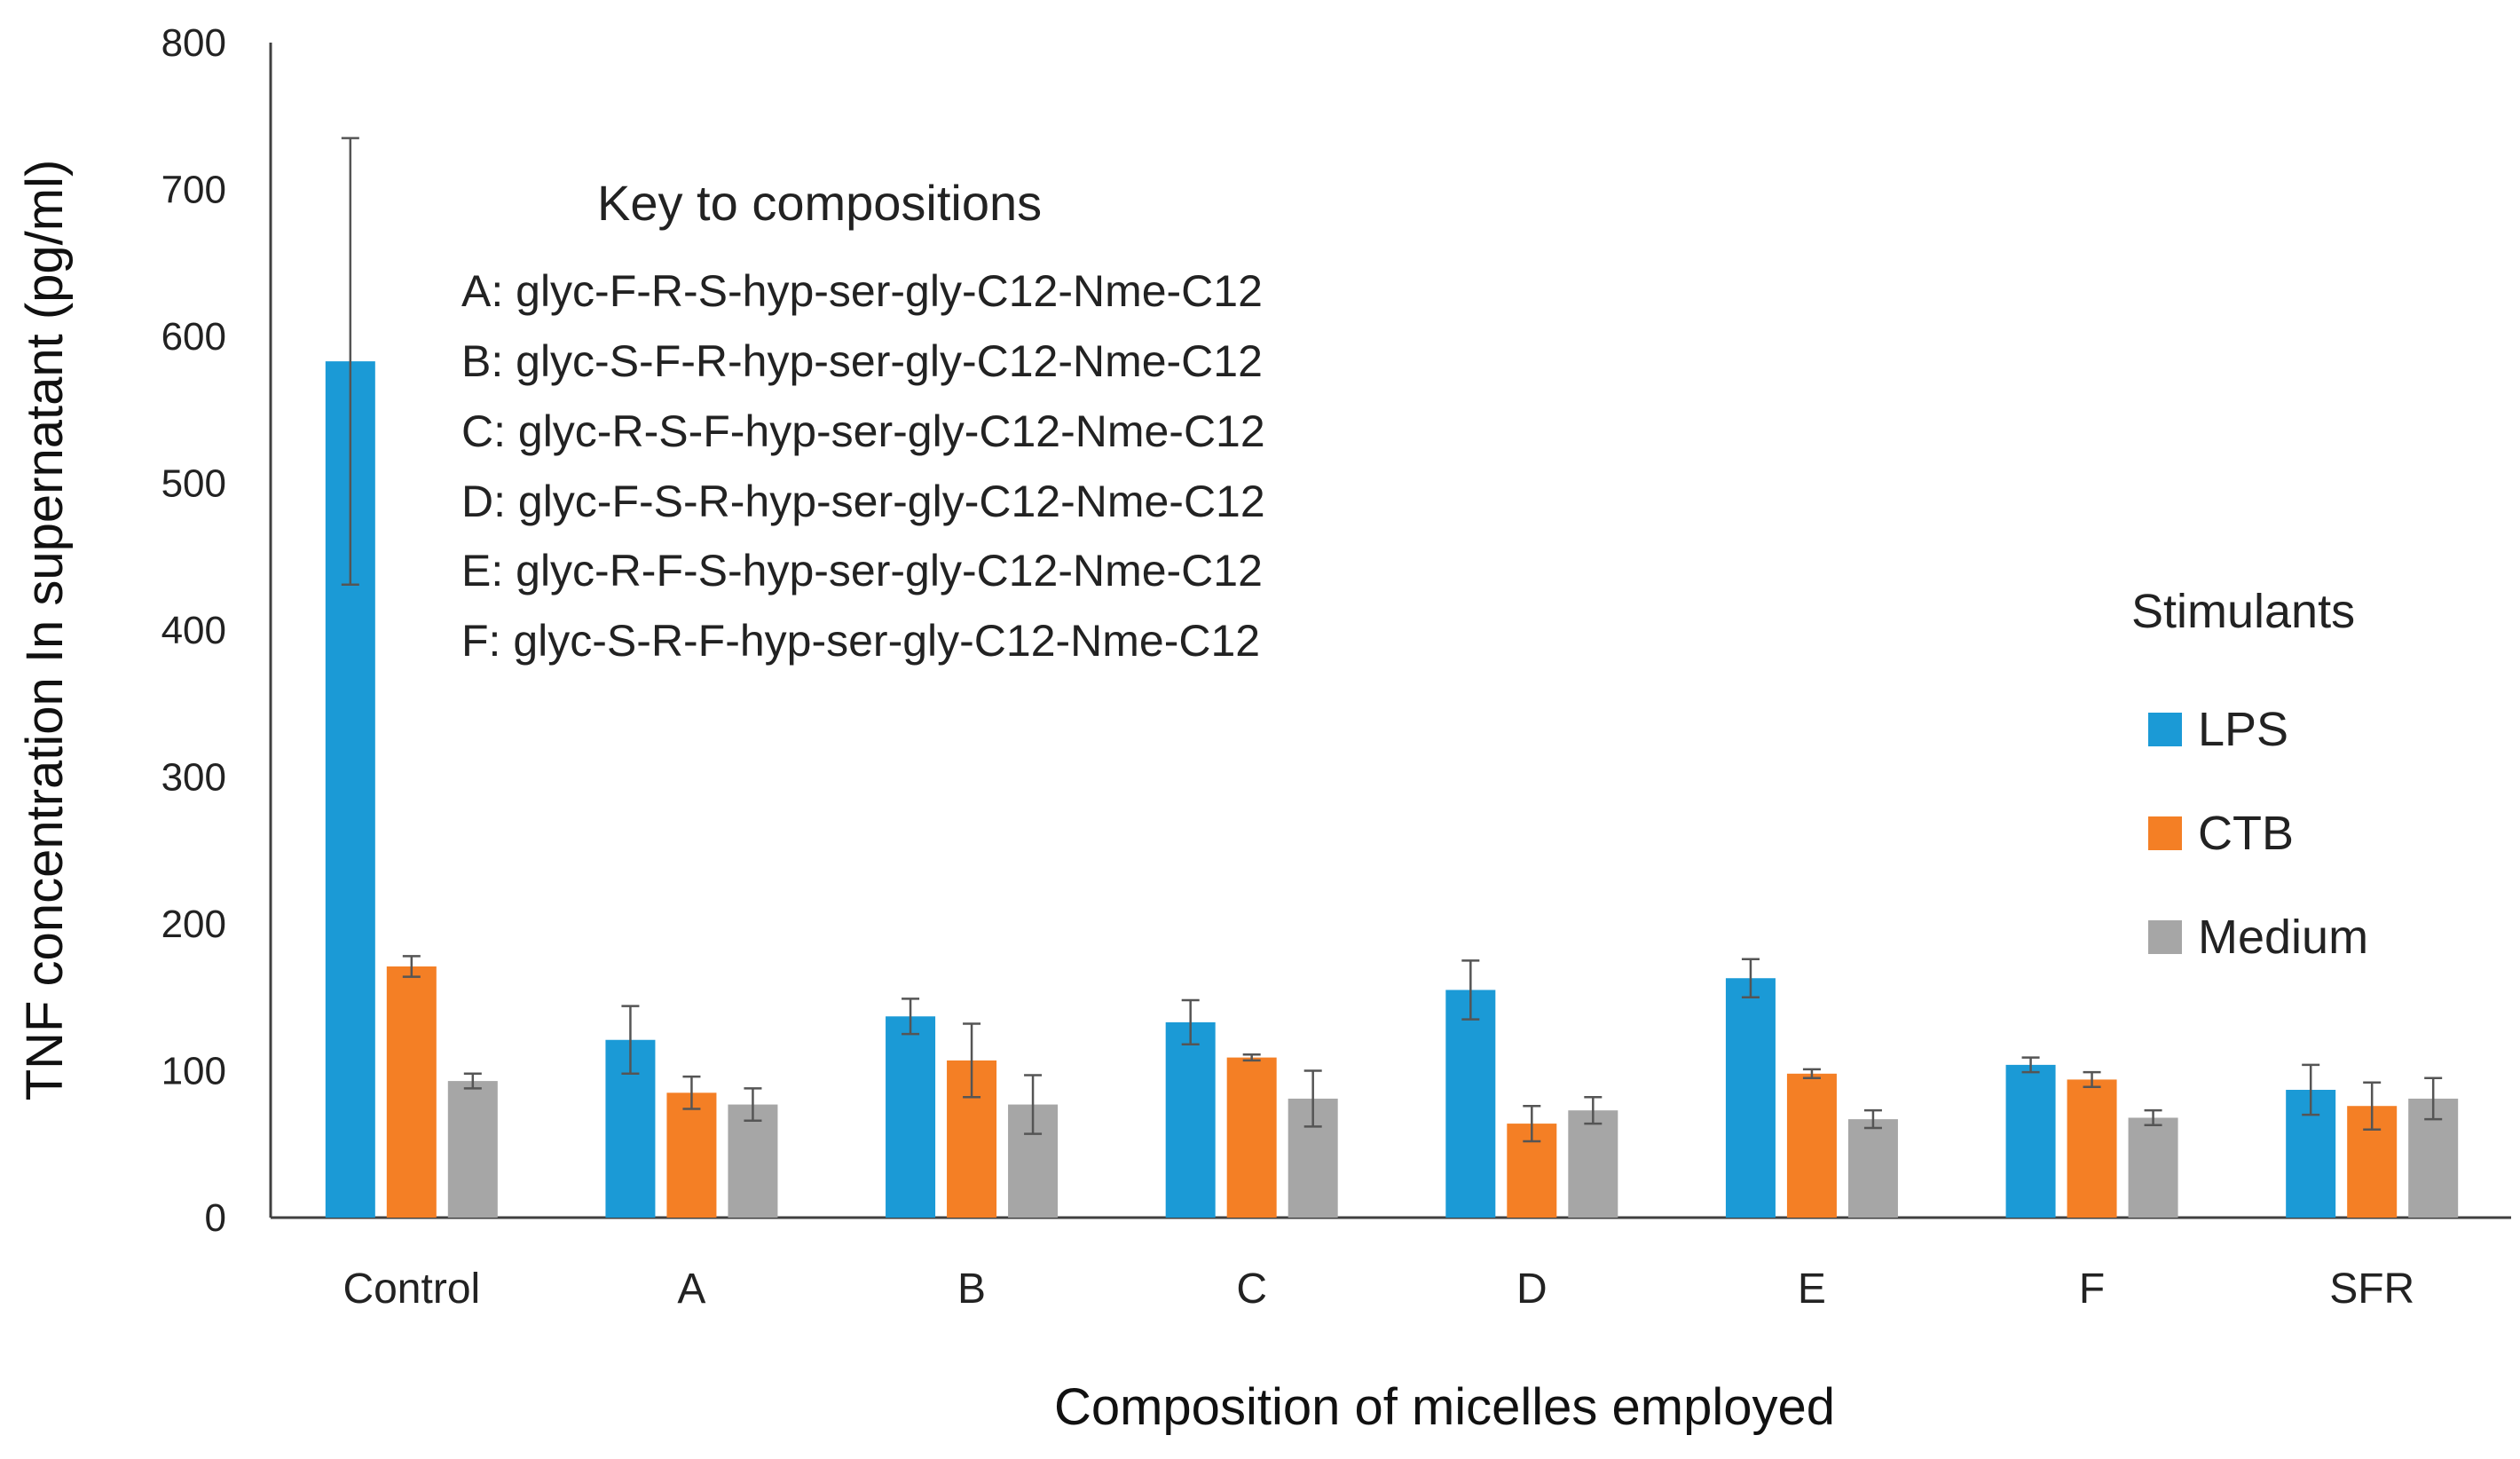 This screenshot has width=2520, height=1459. I want to click on y-tick-label: 400, so click(194, 630).